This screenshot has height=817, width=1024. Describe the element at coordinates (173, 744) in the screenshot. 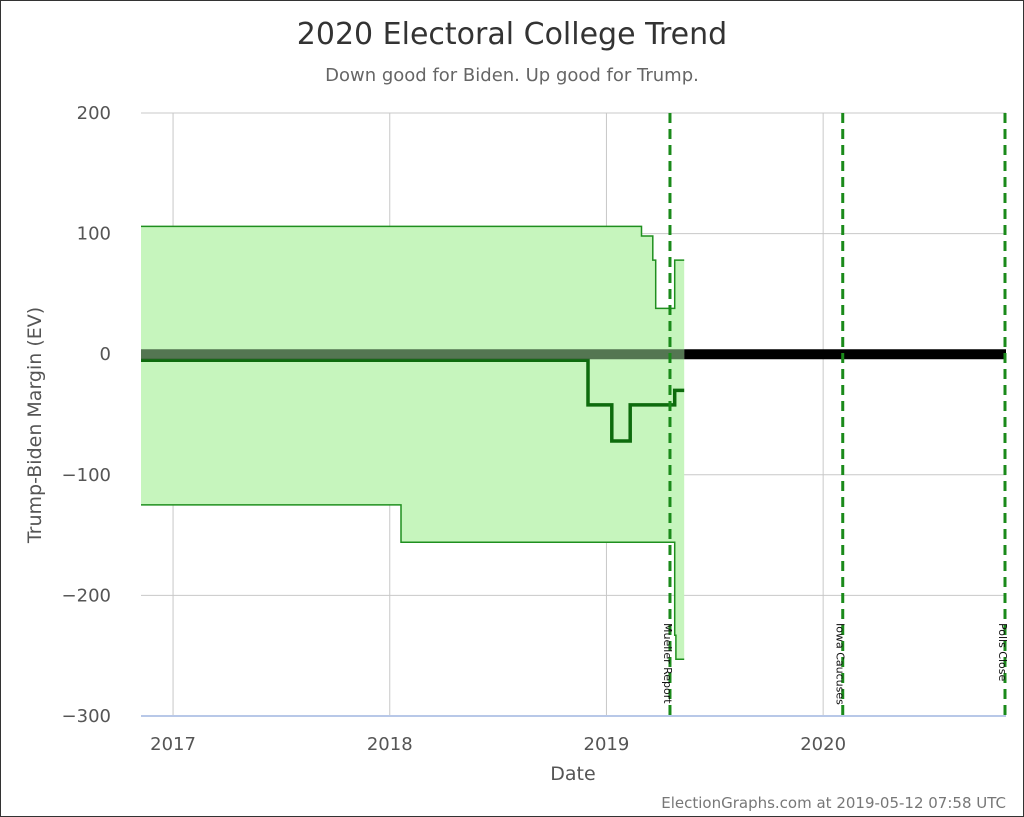

I see `x-tick-label: 2017` at that location.